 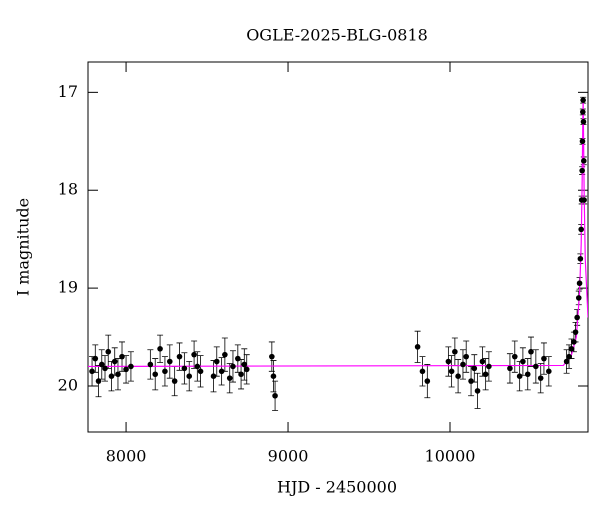 What do you see at coordinates (68, 189) in the screenshot?
I see `y-tick-label: 18` at bounding box center [68, 189].